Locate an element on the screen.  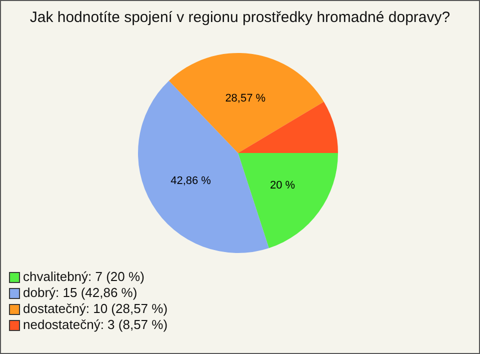
legend-label: dobrý: 15 (42,86 %) is located at coordinates (80, 293).